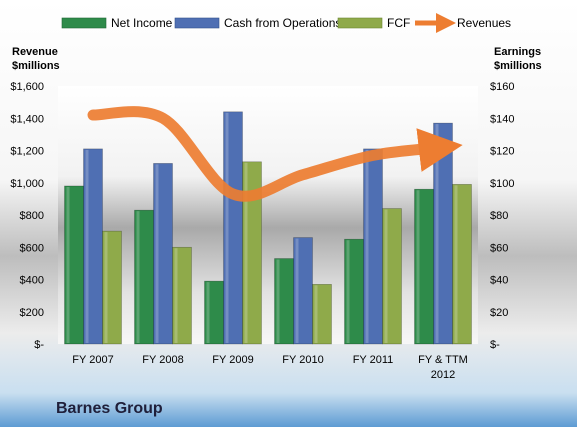  What do you see at coordinates (502, 87) in the screenshot?
I see `right-axis-tick-label: $160` at bounding box center [502, 87].